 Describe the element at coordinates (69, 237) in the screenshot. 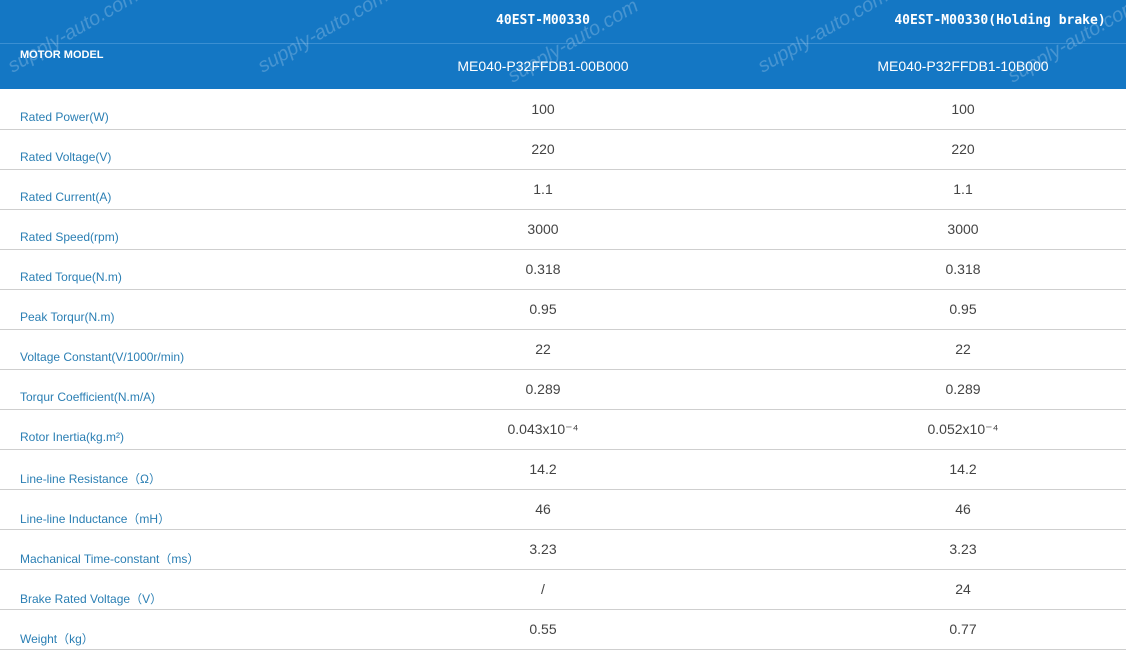

I see `row-label: Rated Speed(rpm)` at that location.